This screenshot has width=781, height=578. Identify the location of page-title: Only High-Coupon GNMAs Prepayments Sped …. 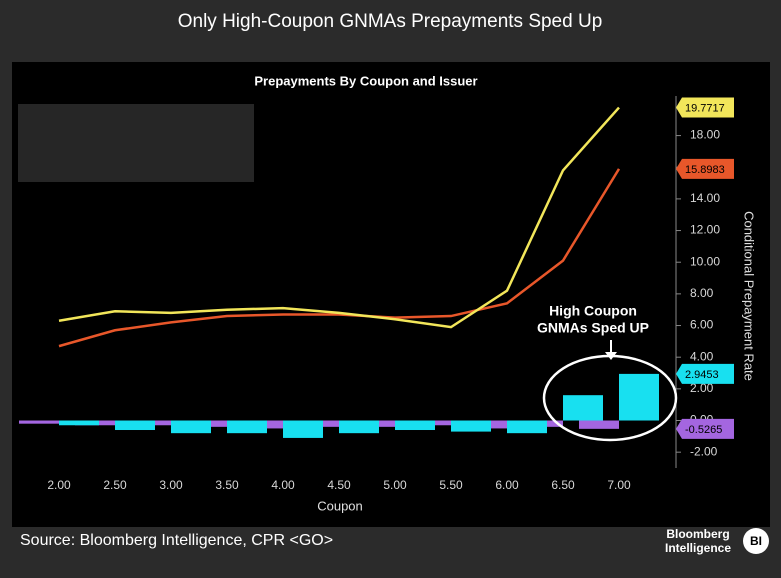
(390, 21).